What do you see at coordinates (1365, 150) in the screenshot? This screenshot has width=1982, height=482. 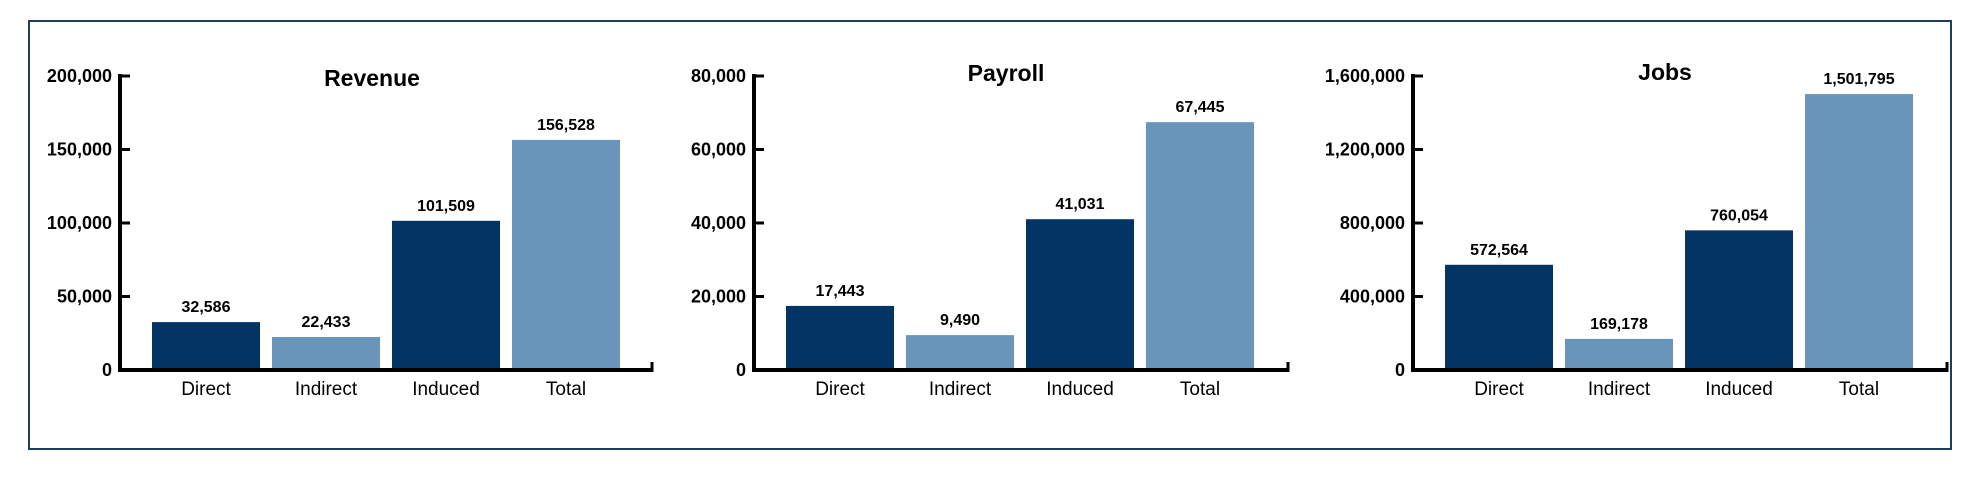 I see `y-tick-label: 1,200,000` at bounding box center [1365, 150].